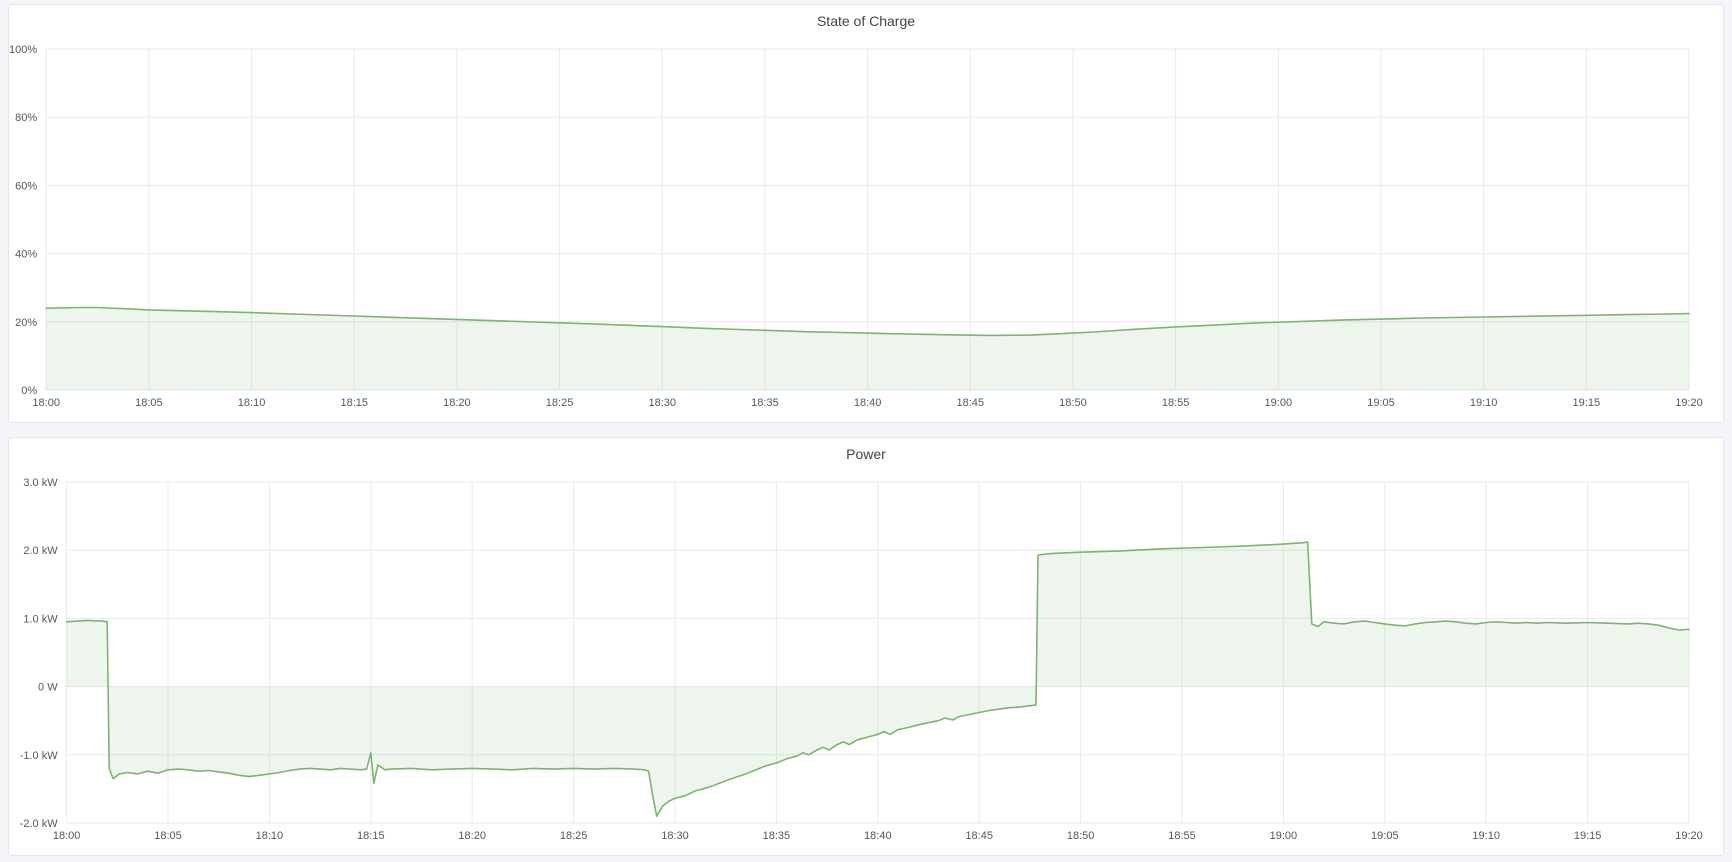 The image size is (1732, 862). What do you see at coordinates (48, 688) in the screenshot?
I see `y-axis-tick-label: 0 W` at bounding box center [48, 688].